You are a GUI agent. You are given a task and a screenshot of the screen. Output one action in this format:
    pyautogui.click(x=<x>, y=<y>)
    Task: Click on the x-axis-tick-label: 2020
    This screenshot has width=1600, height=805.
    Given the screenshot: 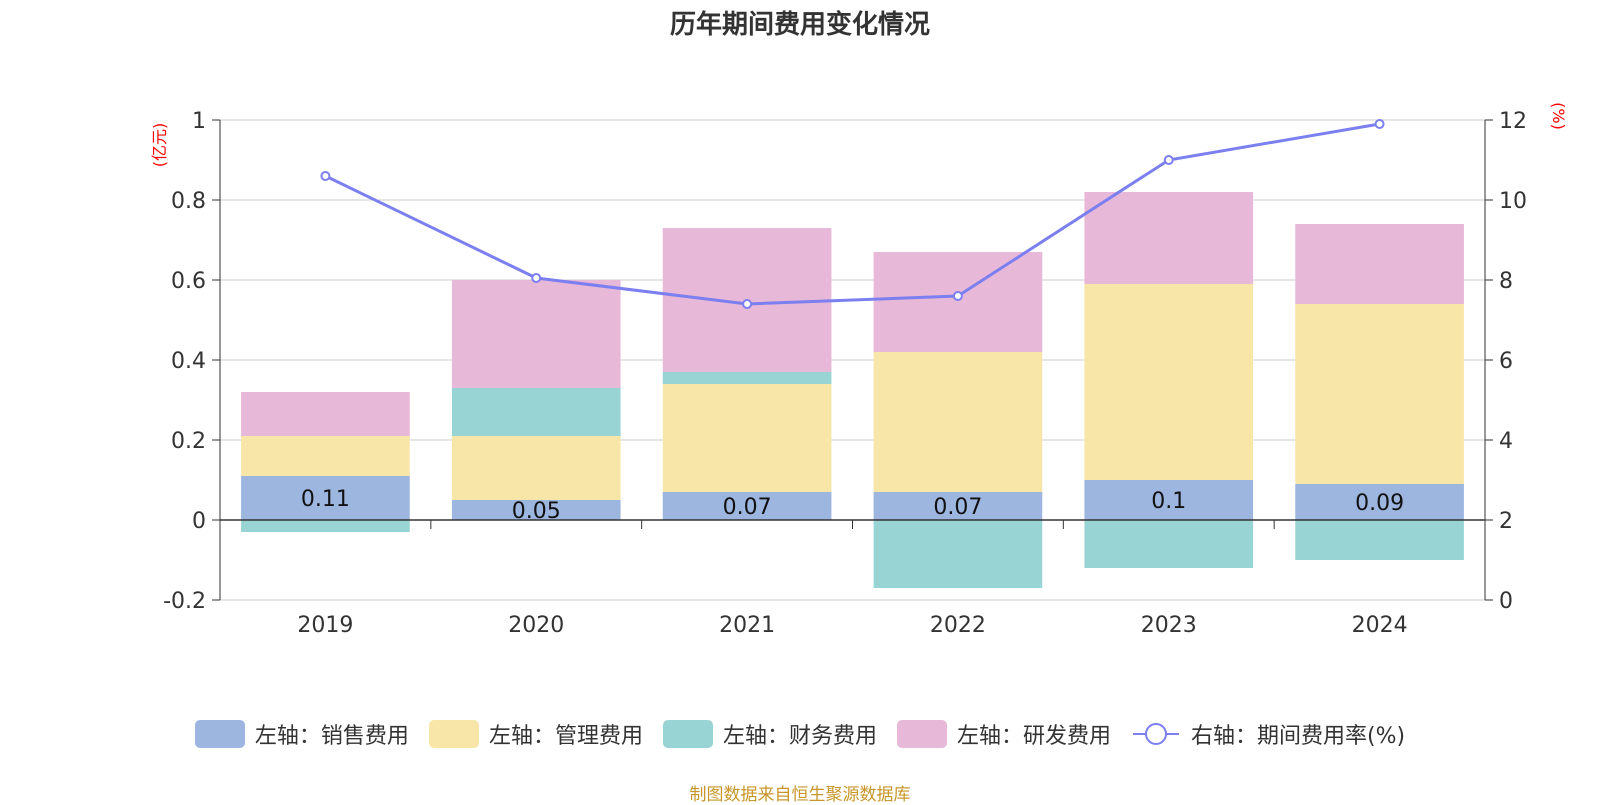 What is the action you would take?
    pyautogui.click(x=536, y=625)
    